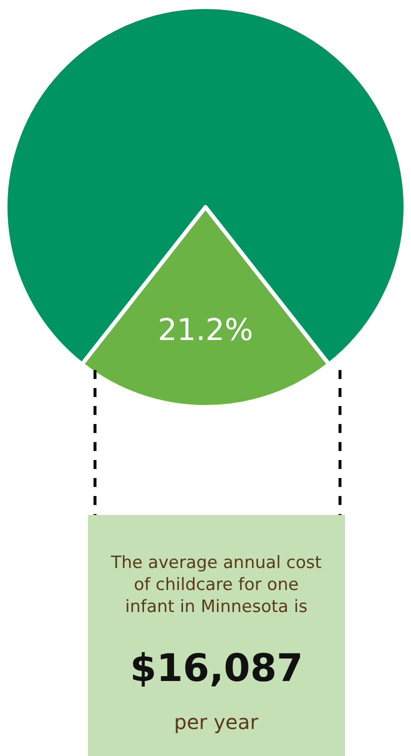 Image resolution: width=411 pixels, height=756 pixels. I want to click on text: $16,087, so click(217, 668).